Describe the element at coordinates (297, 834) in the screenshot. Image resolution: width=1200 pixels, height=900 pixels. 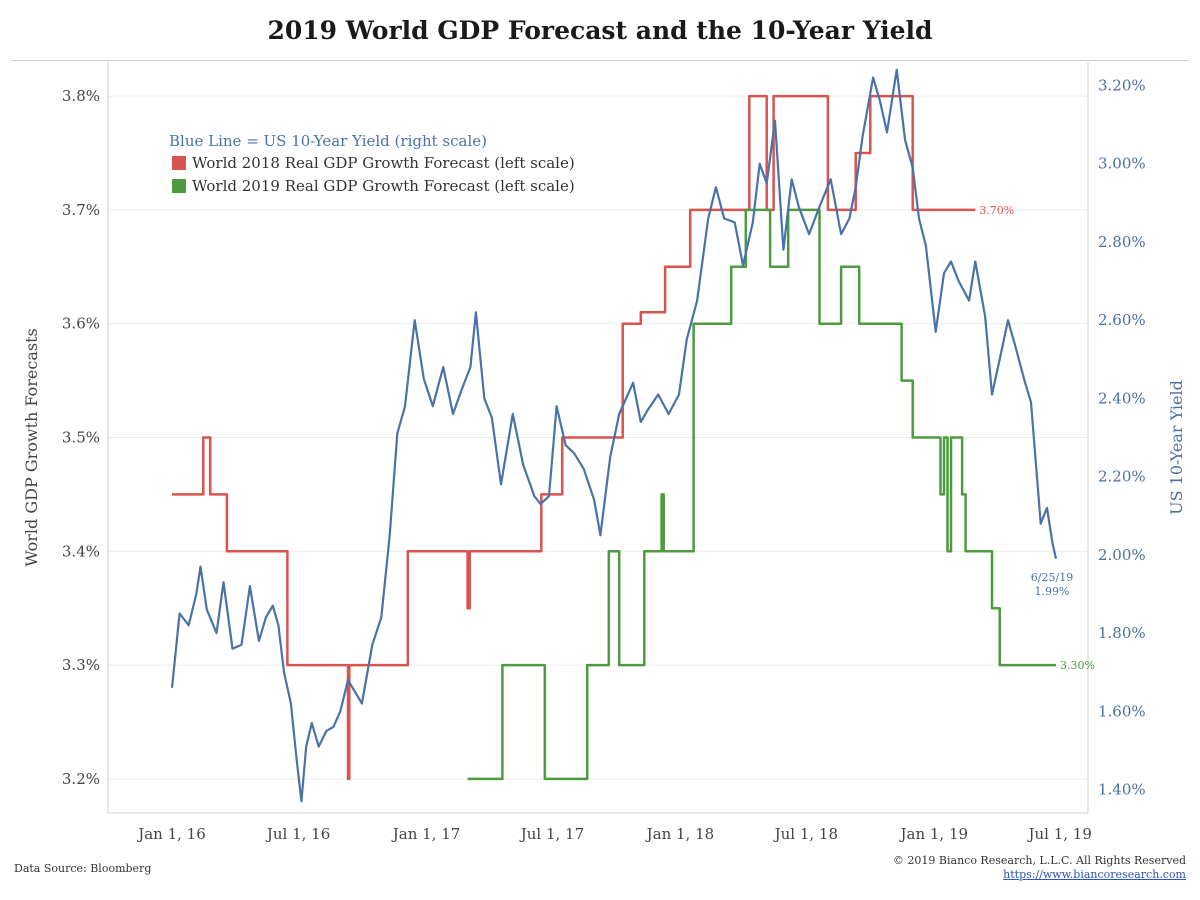
I see `x-tick-label: Jul 1, 16` at that location.